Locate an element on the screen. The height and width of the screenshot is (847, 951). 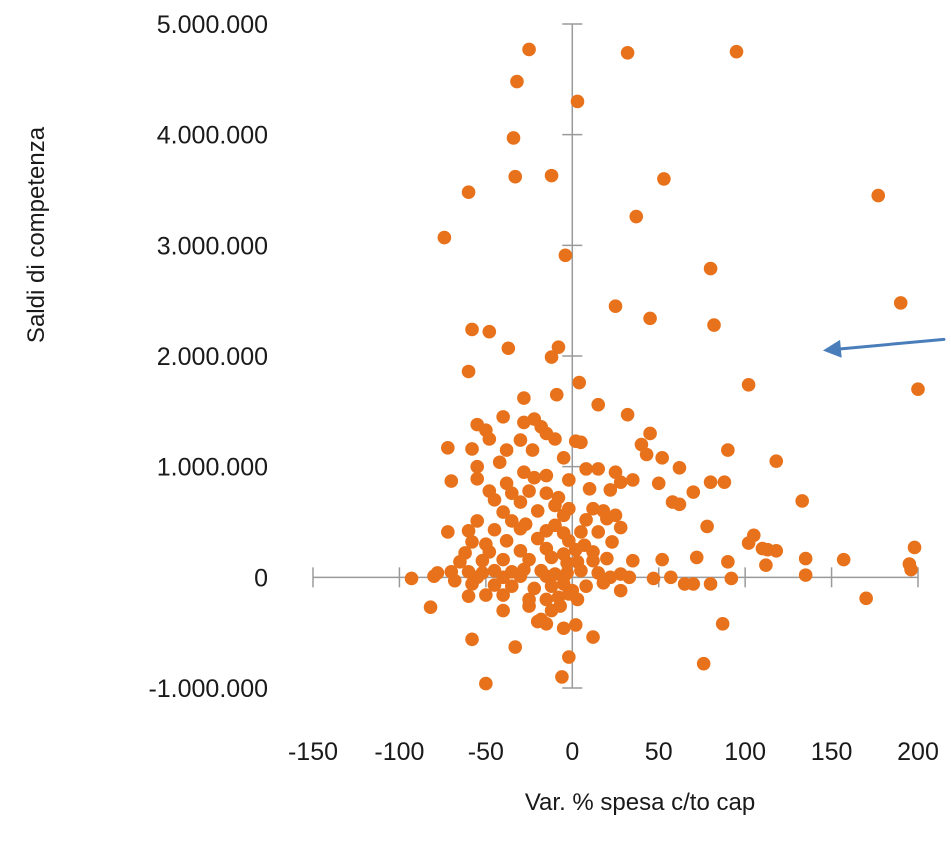
y-tick-label: 3.000.000 is located at coordinates (212, 246).